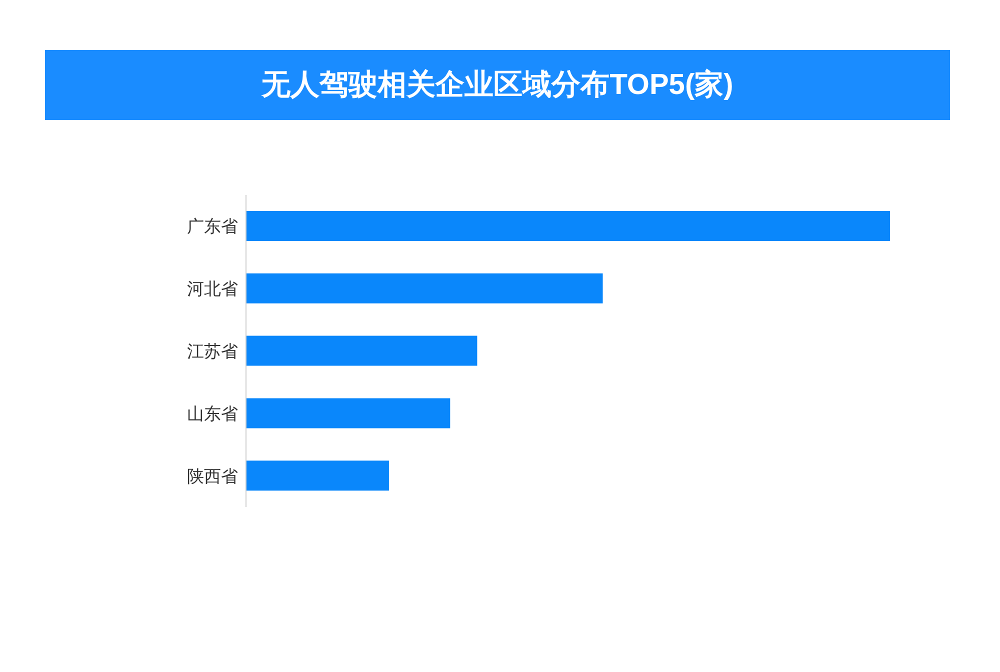  Describe the element at coordinates (212, 226) in the screenshot. I see `y-tick-label: 广东省` at that location.